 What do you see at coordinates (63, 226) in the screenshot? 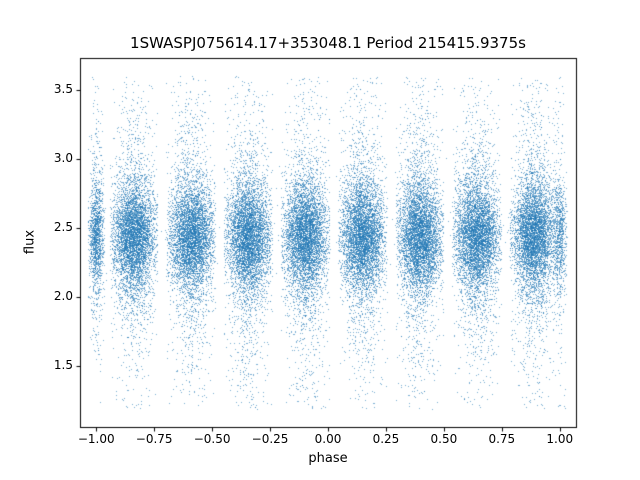
I see `y-tick-label: 2.5` at bounding box center [63, 226].